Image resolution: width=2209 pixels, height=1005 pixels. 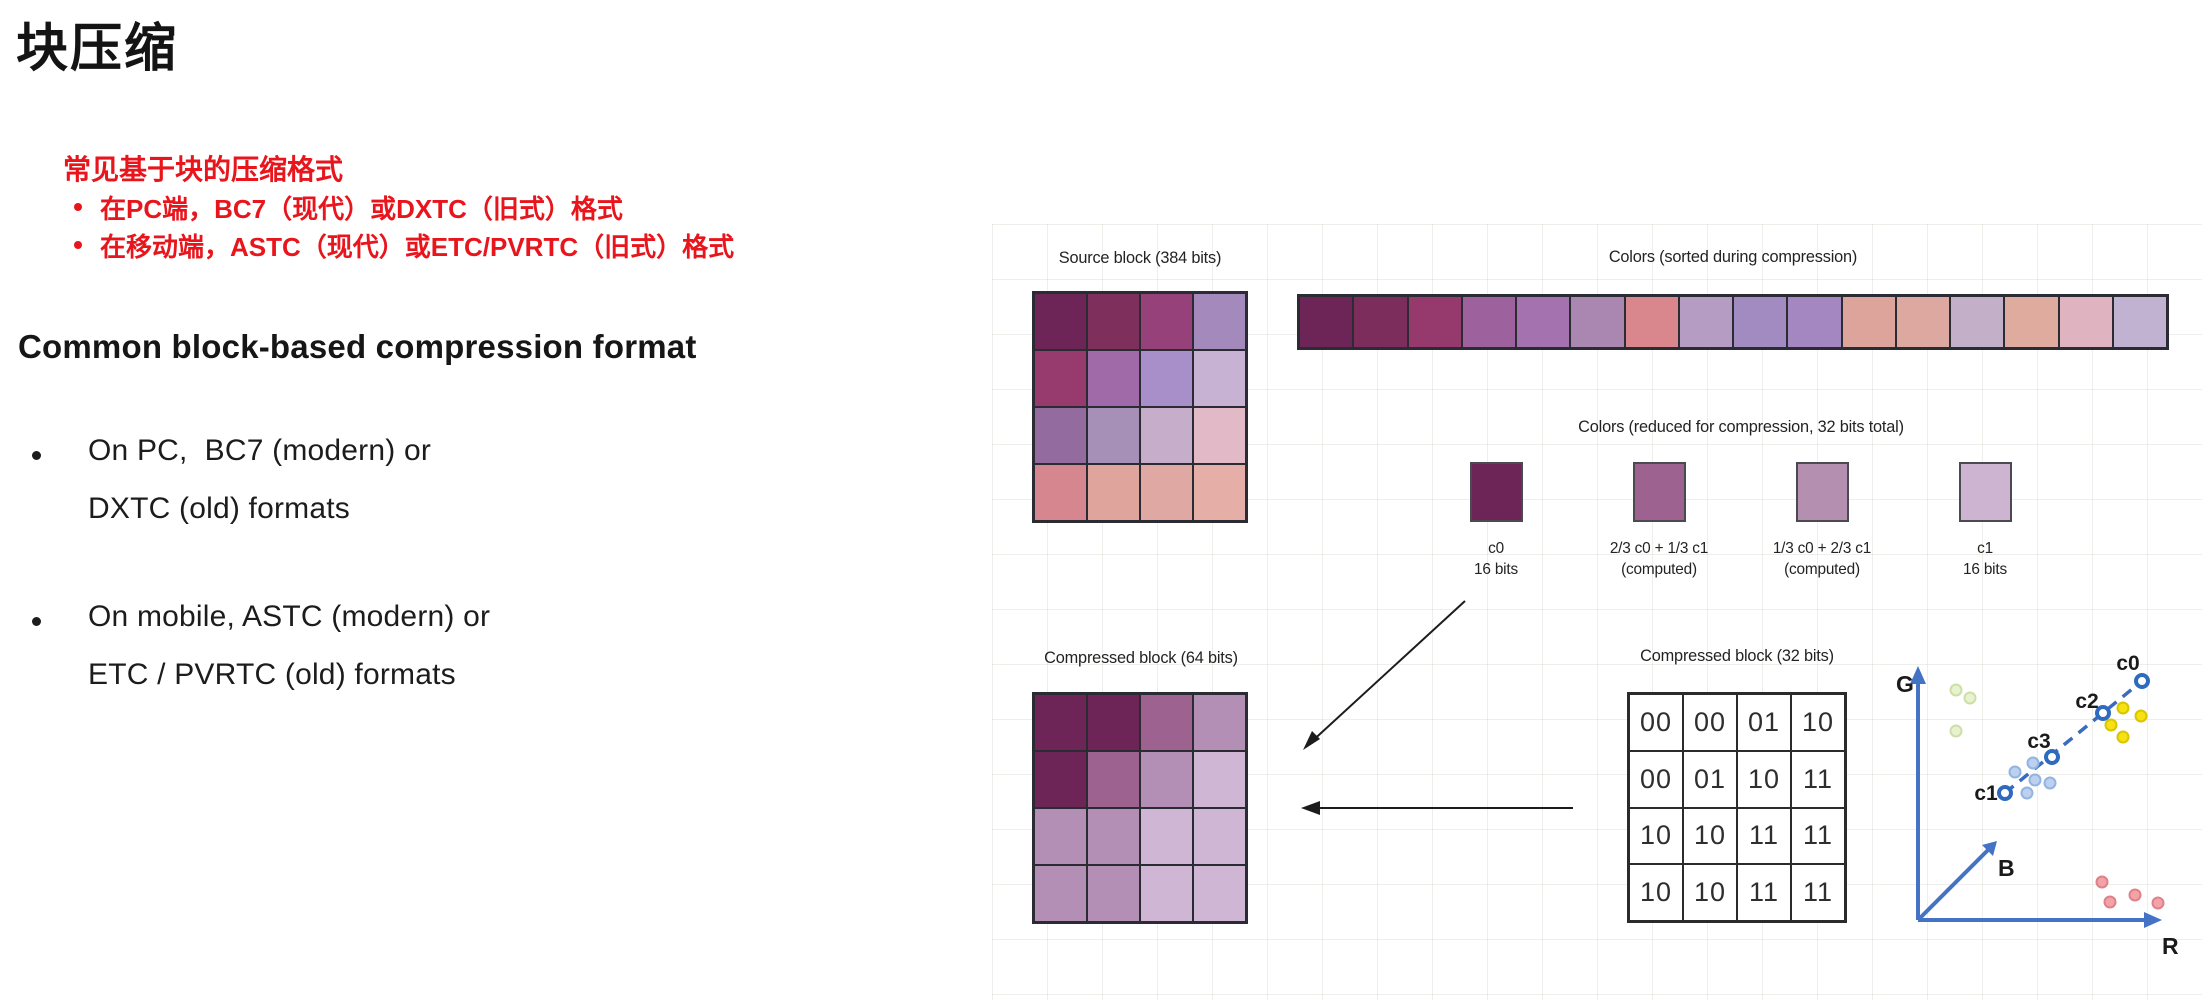 I want to click on compressed-block-grid, so click(x=1140, y=808).